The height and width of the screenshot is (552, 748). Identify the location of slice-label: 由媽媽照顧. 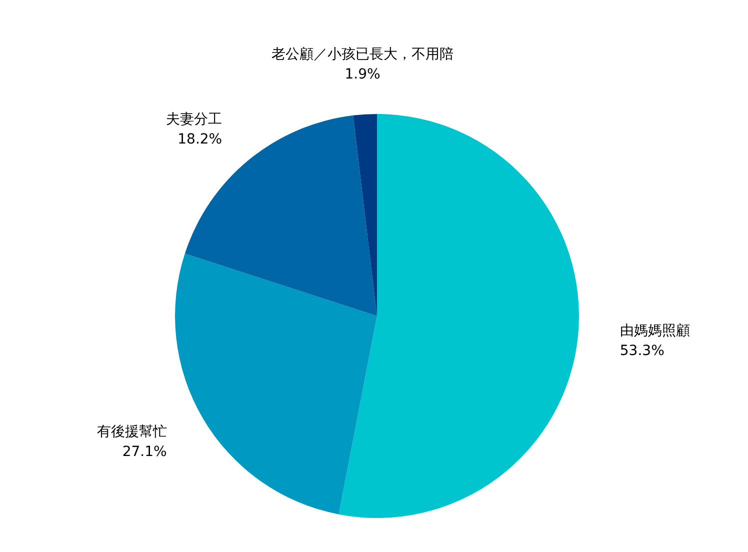
(655, 331).